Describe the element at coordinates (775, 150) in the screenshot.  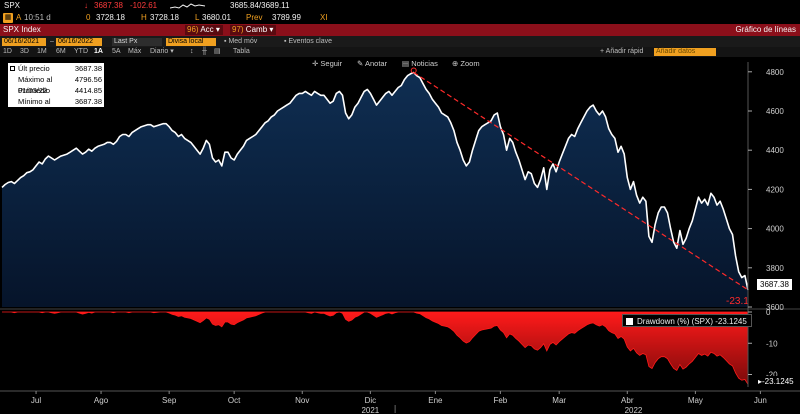
I see `y-tick-label: 4400` at that location.